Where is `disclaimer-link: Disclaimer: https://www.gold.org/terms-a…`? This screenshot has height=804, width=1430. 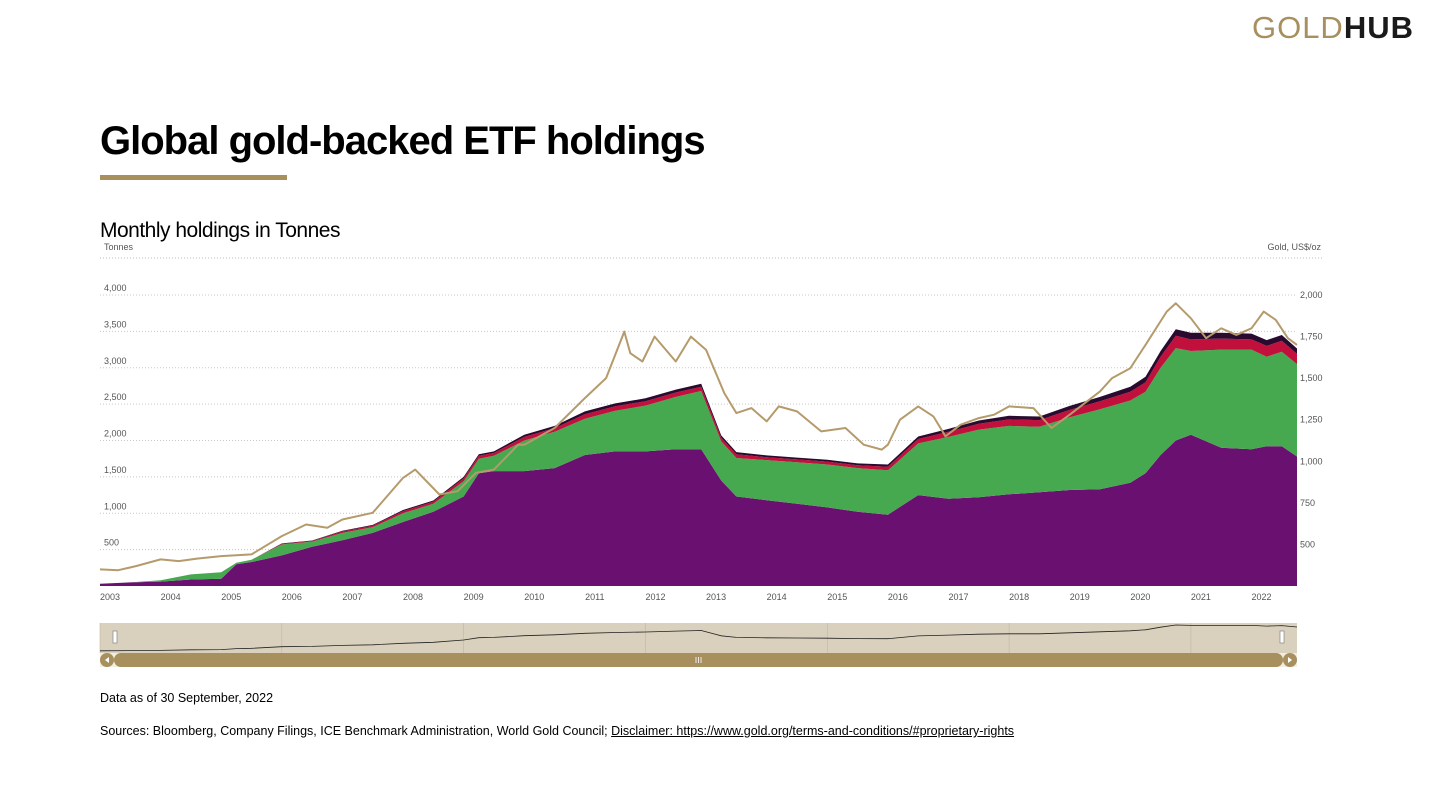
disclaimer-link: Disclaimer: https://www.gold.org/terms-a… is located at coordinates (813, 731).